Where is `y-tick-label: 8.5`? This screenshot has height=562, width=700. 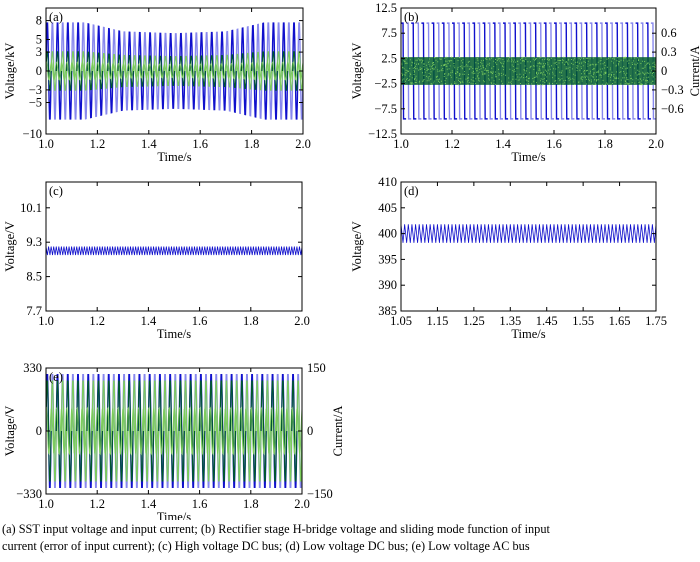
y-tick-label: 8.5 is located at coordinates (34, 277).